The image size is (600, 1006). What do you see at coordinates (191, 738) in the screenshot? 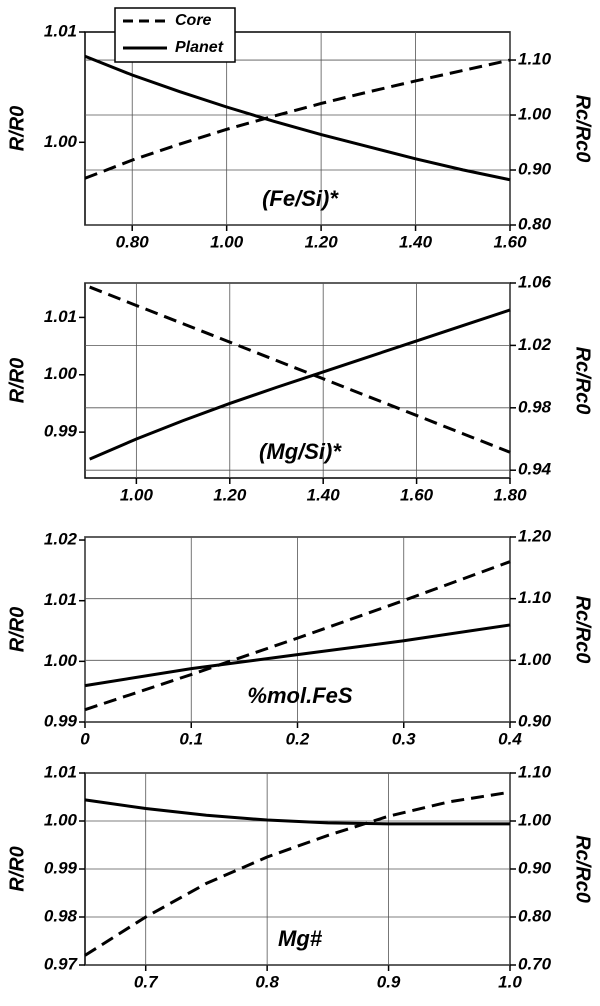
I see `x-tick-label: 0.1` at bounding box center [191, 738].